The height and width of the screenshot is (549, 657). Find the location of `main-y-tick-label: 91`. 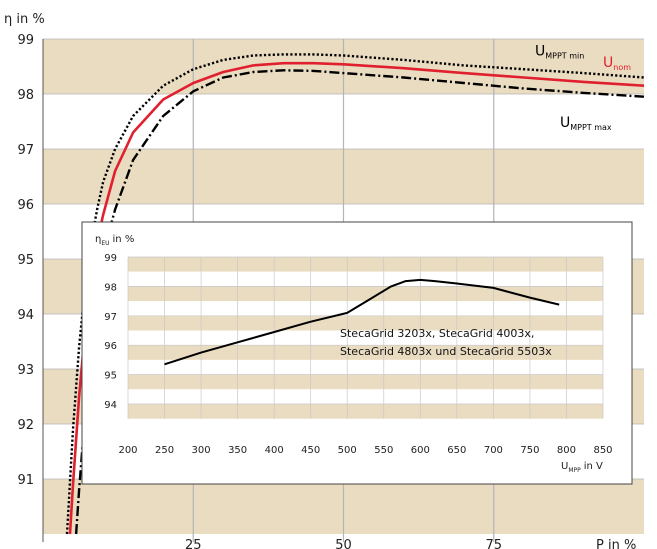

main-y-tick-label: 91 is located at coordinates (25, 480).